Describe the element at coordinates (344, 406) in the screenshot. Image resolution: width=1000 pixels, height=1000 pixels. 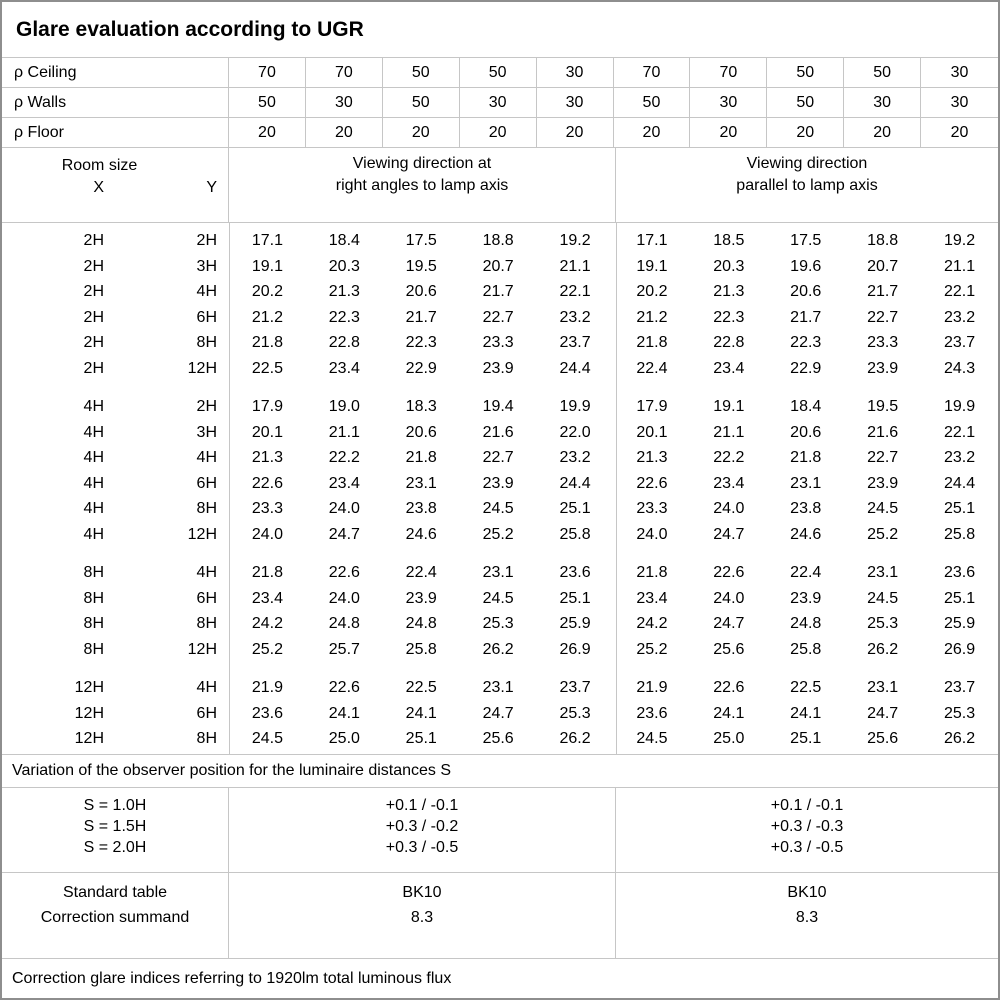
I see `ugr-value-right-angles: 19.0` at that location.